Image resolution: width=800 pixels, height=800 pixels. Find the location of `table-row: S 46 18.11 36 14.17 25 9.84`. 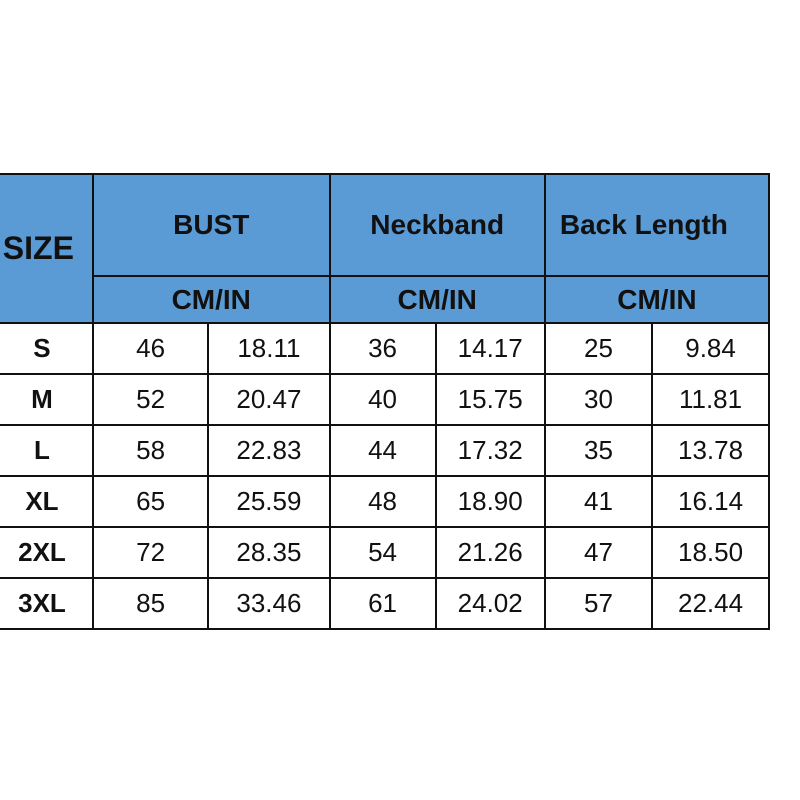

table-row: S 46 18.11 36 14.17 25 9.84 is located at coordinates (385, 348).